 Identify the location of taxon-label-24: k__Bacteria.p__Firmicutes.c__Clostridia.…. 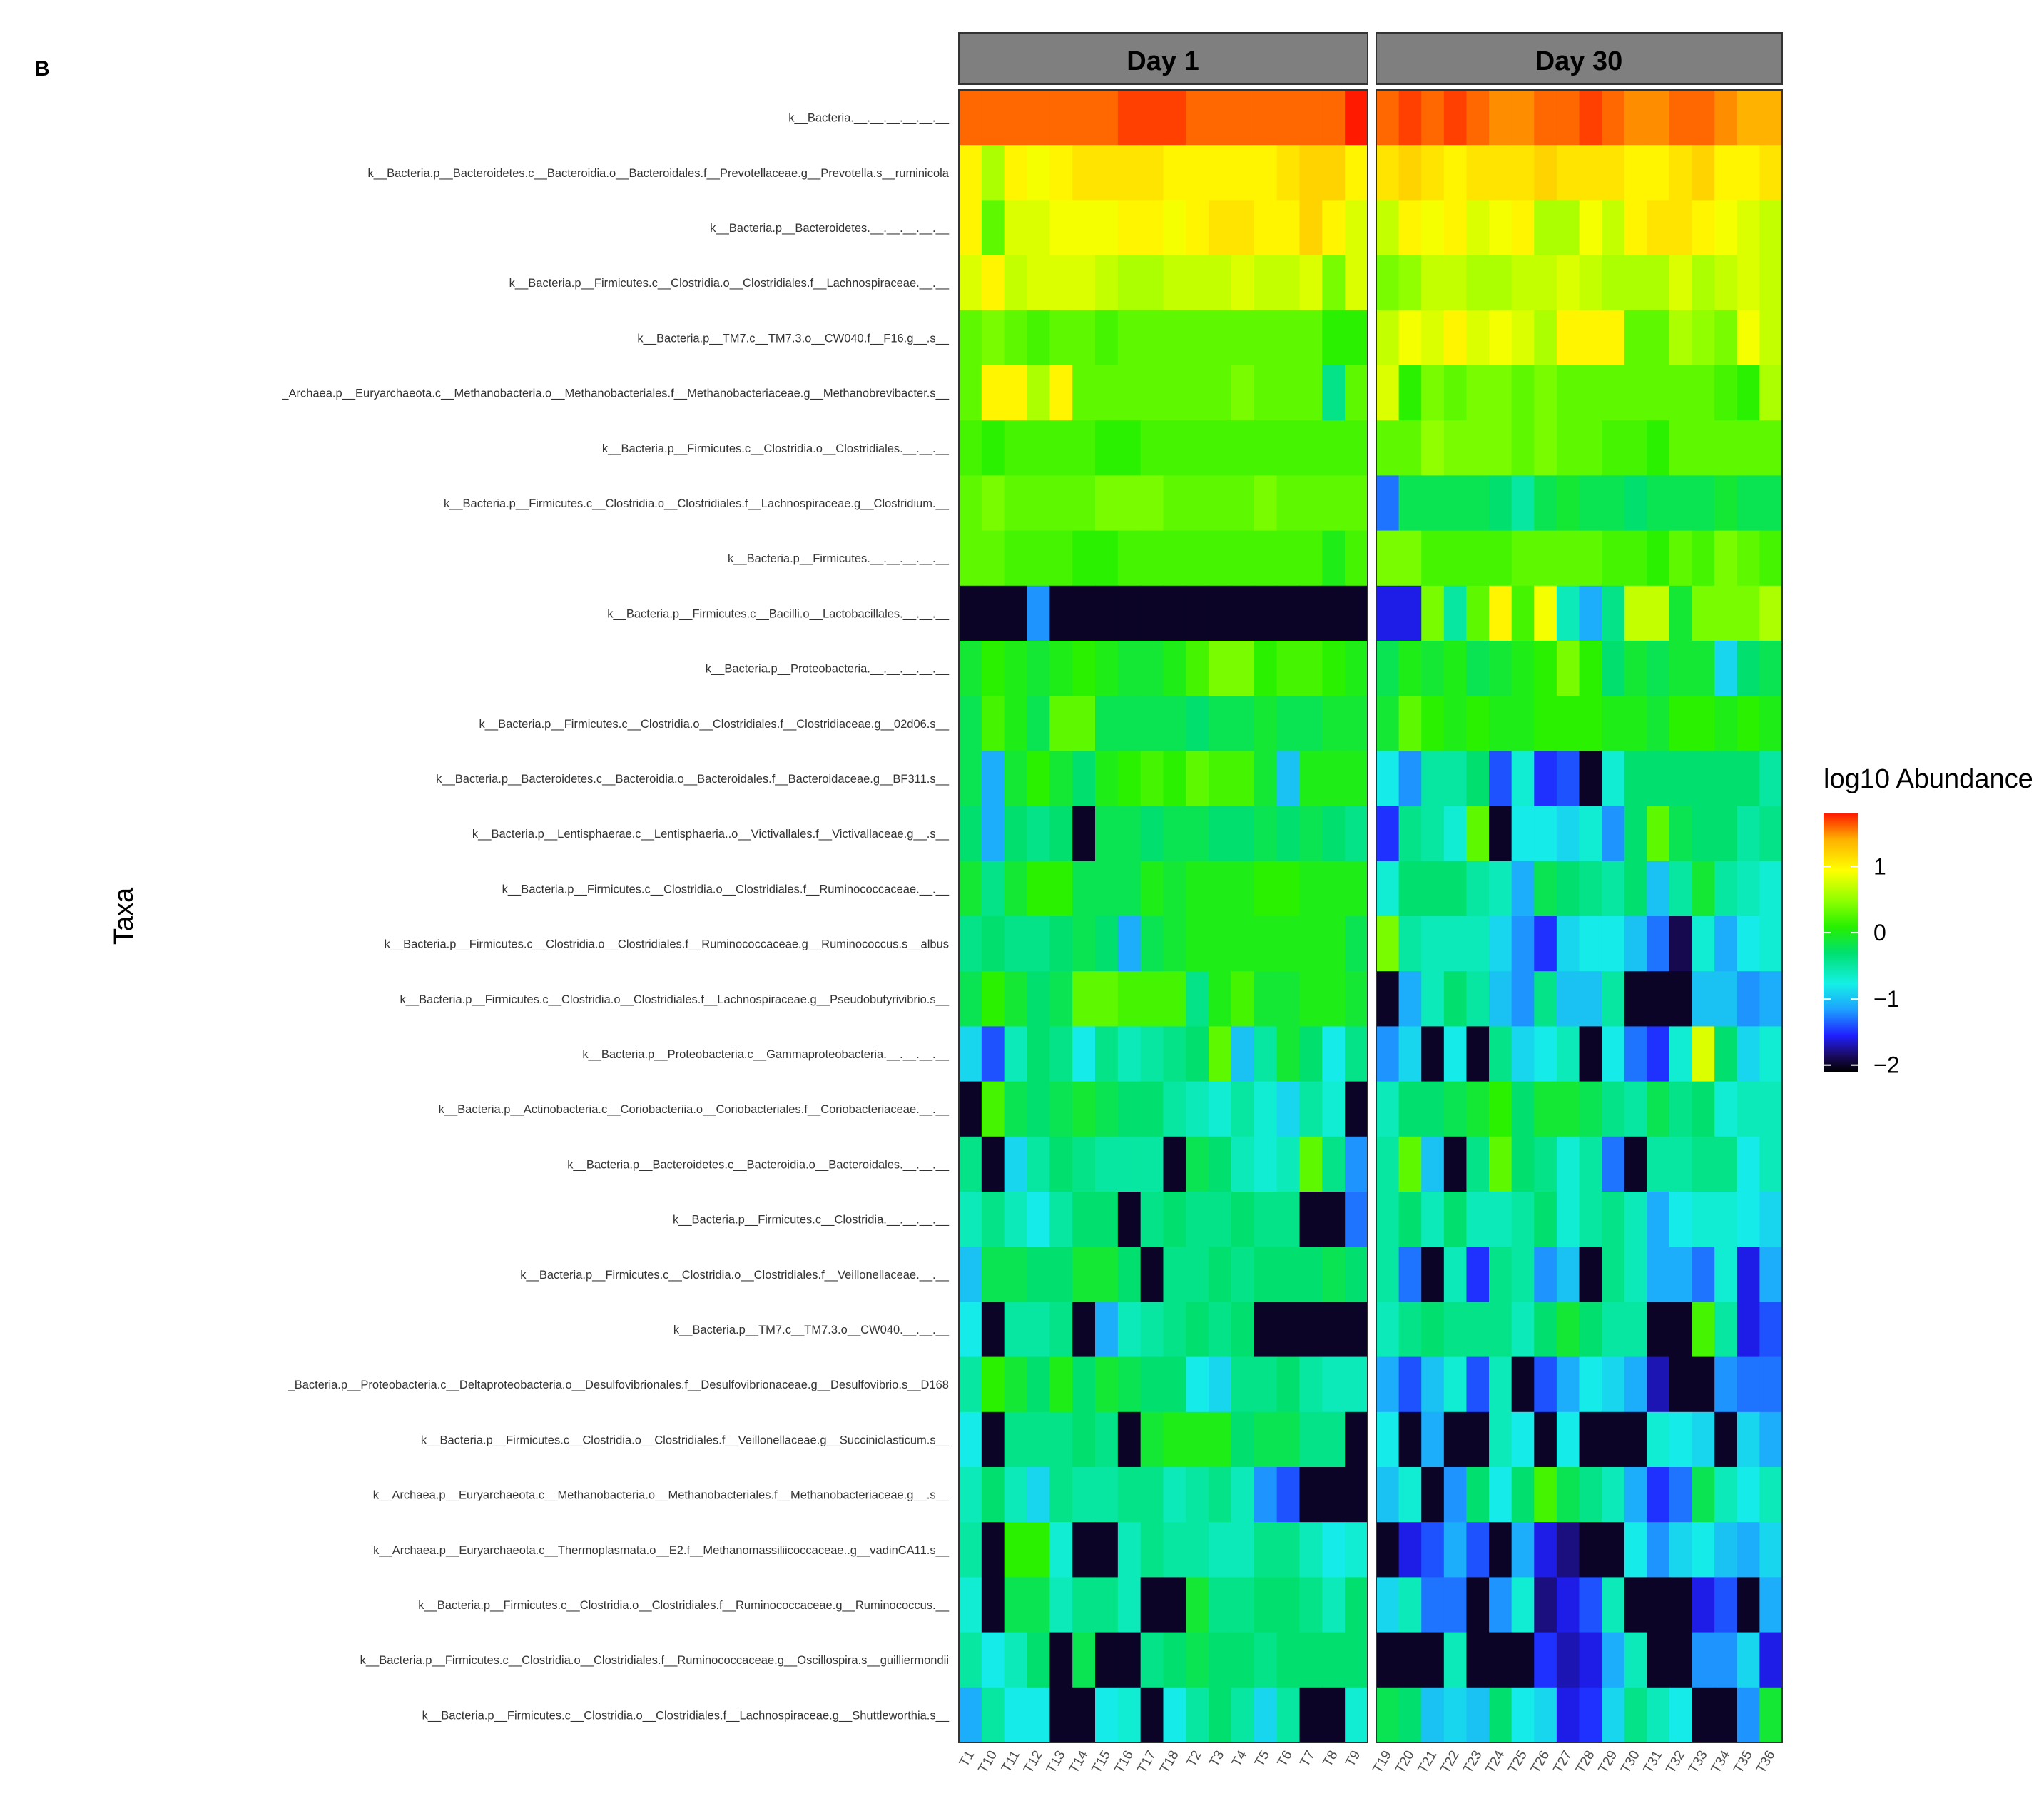
(685, 1440).